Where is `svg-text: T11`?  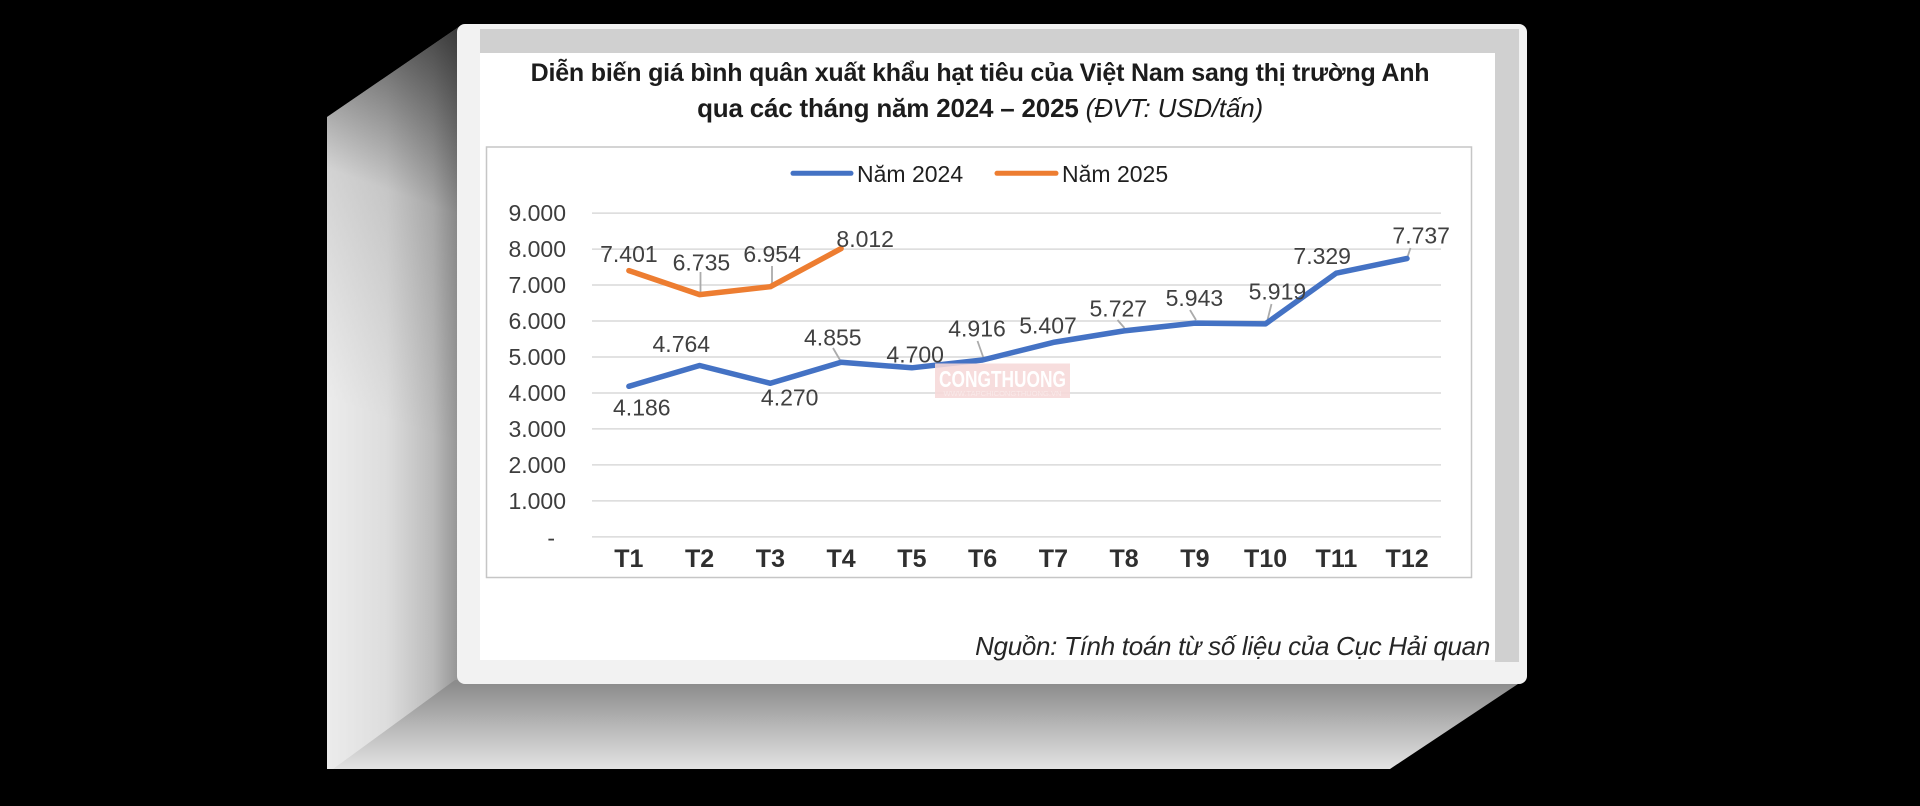
svg-text: T11 is located at coordinates (1337, 559).